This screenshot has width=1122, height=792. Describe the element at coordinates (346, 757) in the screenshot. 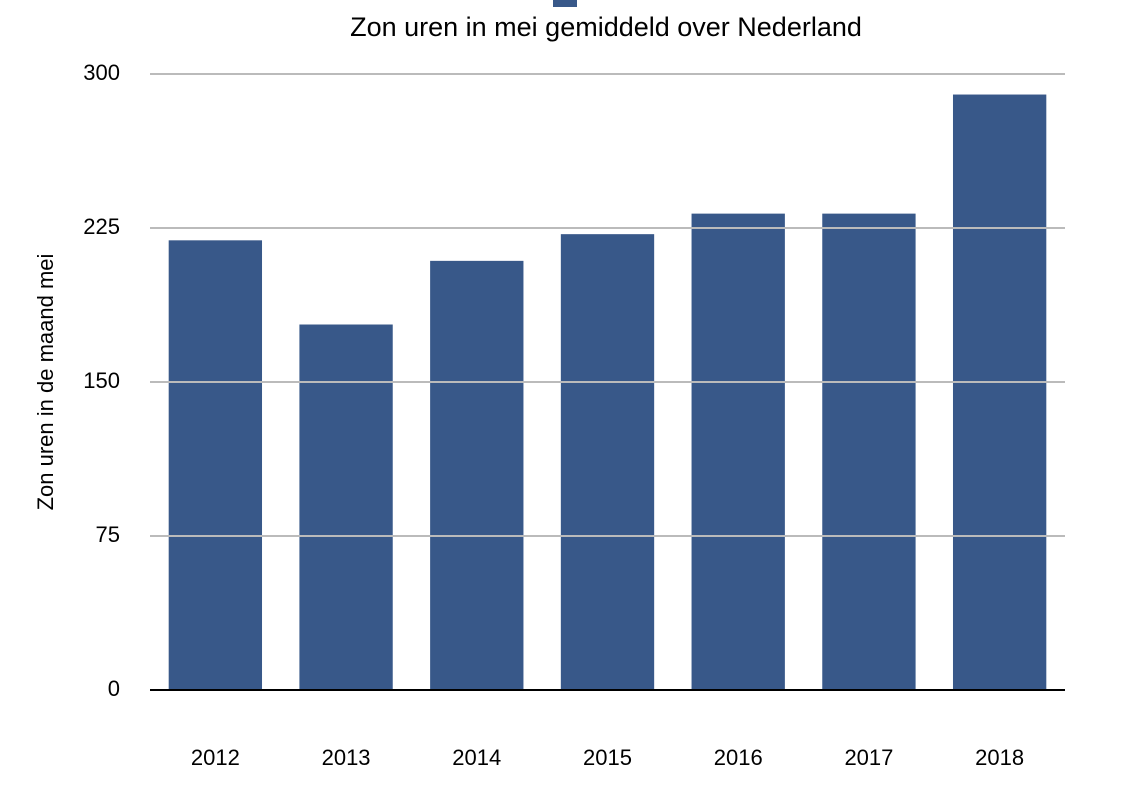

I see `x-tick-label: 2013` at that location.